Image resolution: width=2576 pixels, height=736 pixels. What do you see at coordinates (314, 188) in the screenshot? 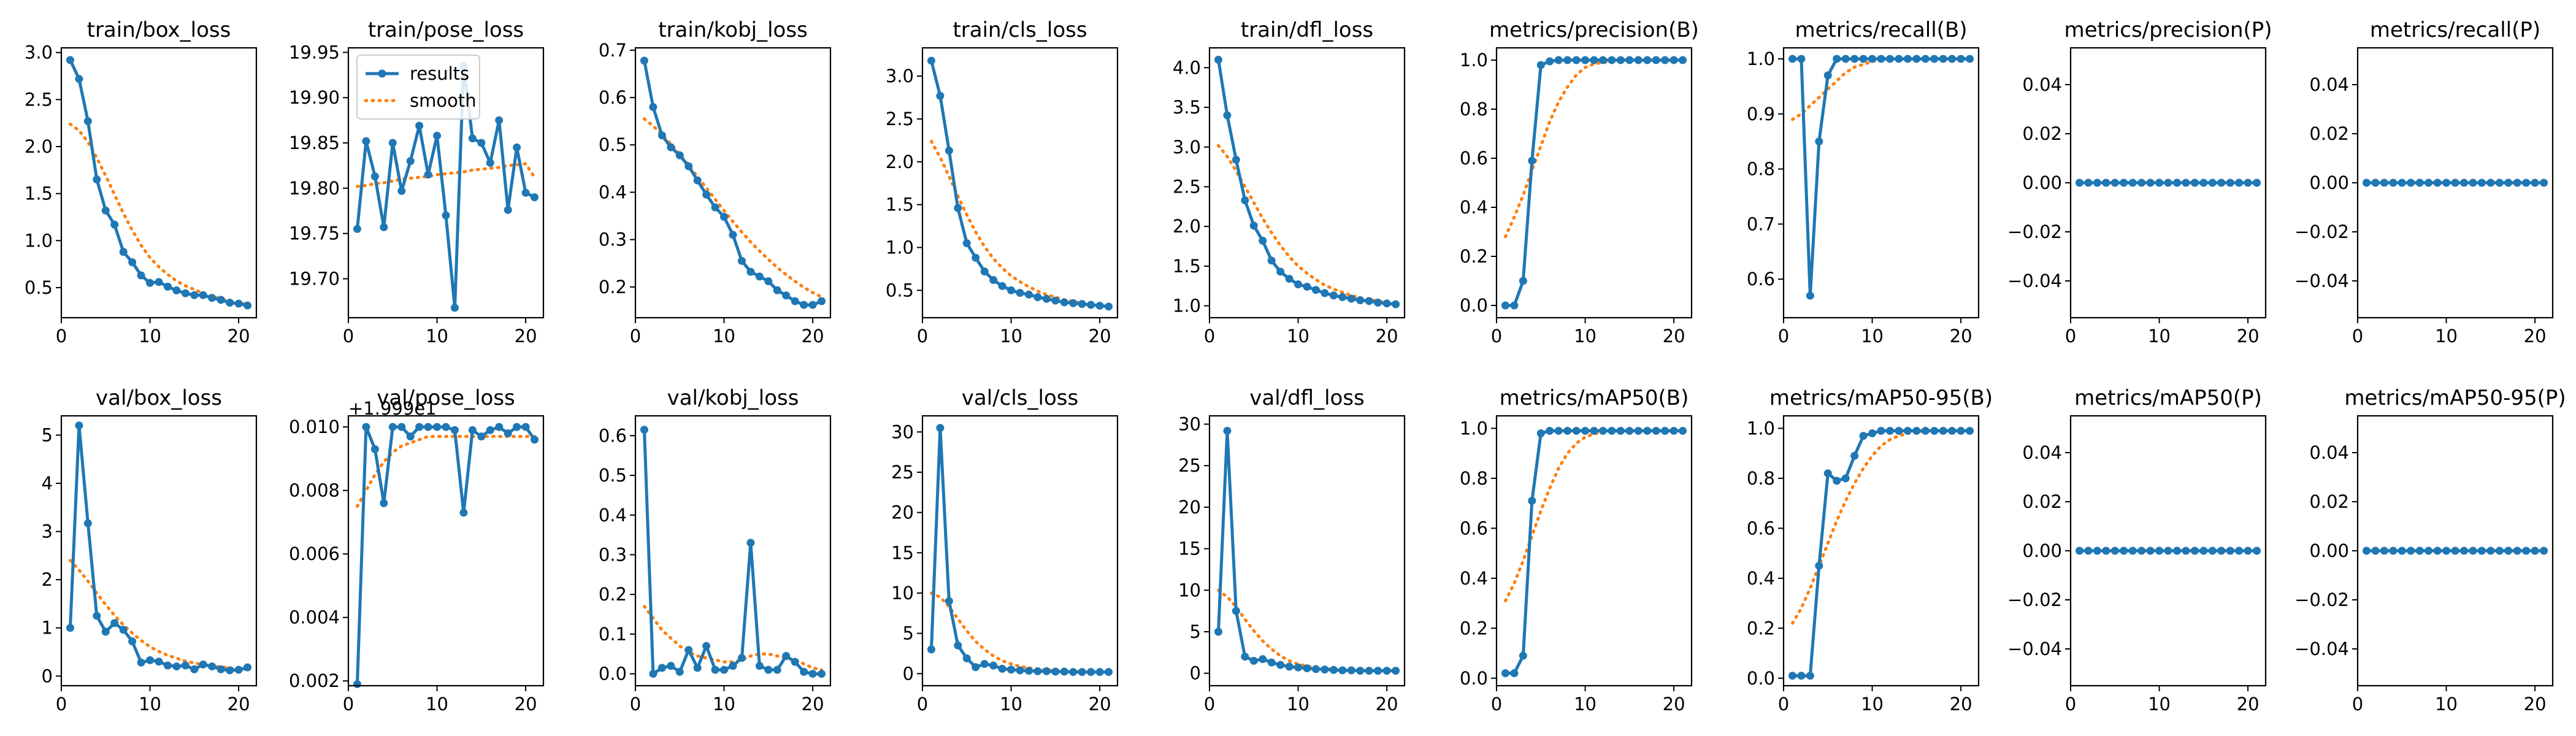
I see `y-tick-label: 19.80` at bounding box center [314, 188].